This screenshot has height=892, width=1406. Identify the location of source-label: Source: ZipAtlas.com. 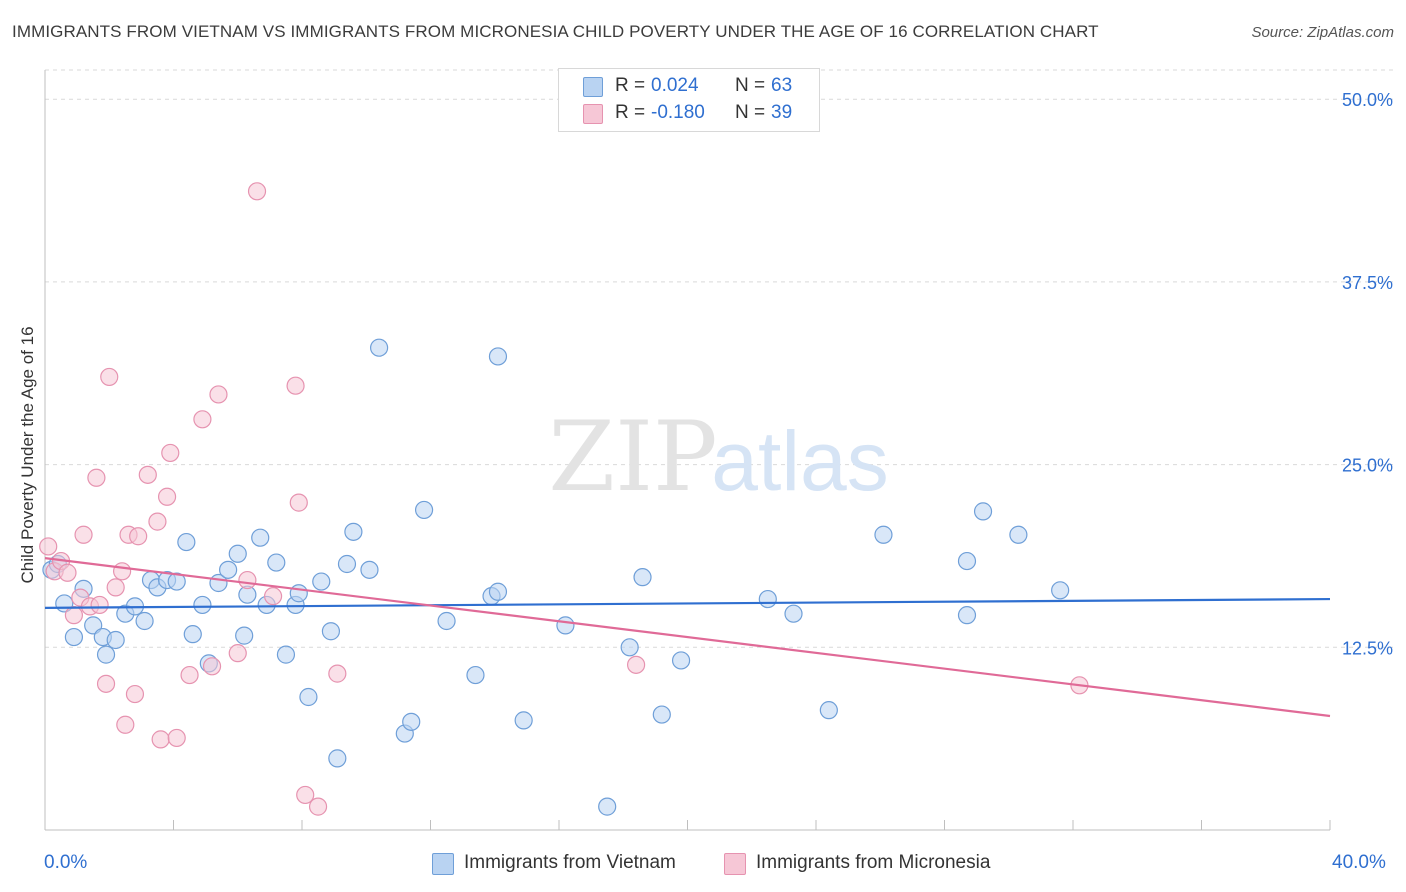
(1322, 32).